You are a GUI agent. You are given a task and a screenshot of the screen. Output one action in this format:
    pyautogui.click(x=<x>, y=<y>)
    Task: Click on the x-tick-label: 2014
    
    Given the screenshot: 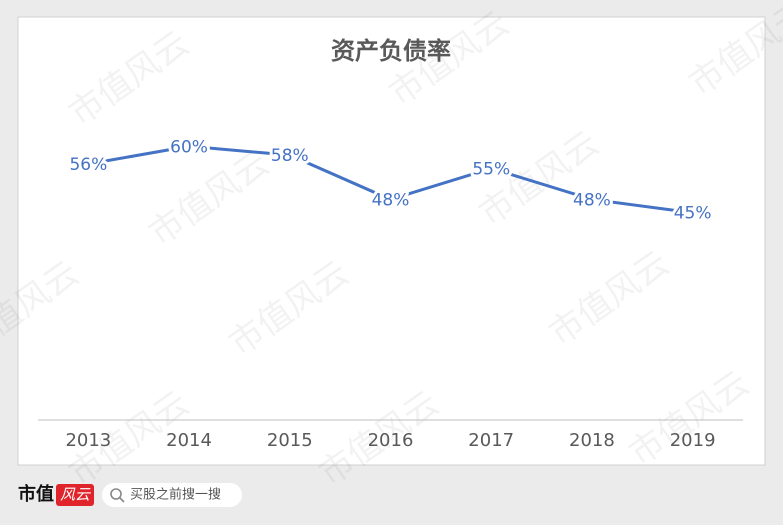 What is the action you would take?
    pyautogui.click(x=189, y=440)
    